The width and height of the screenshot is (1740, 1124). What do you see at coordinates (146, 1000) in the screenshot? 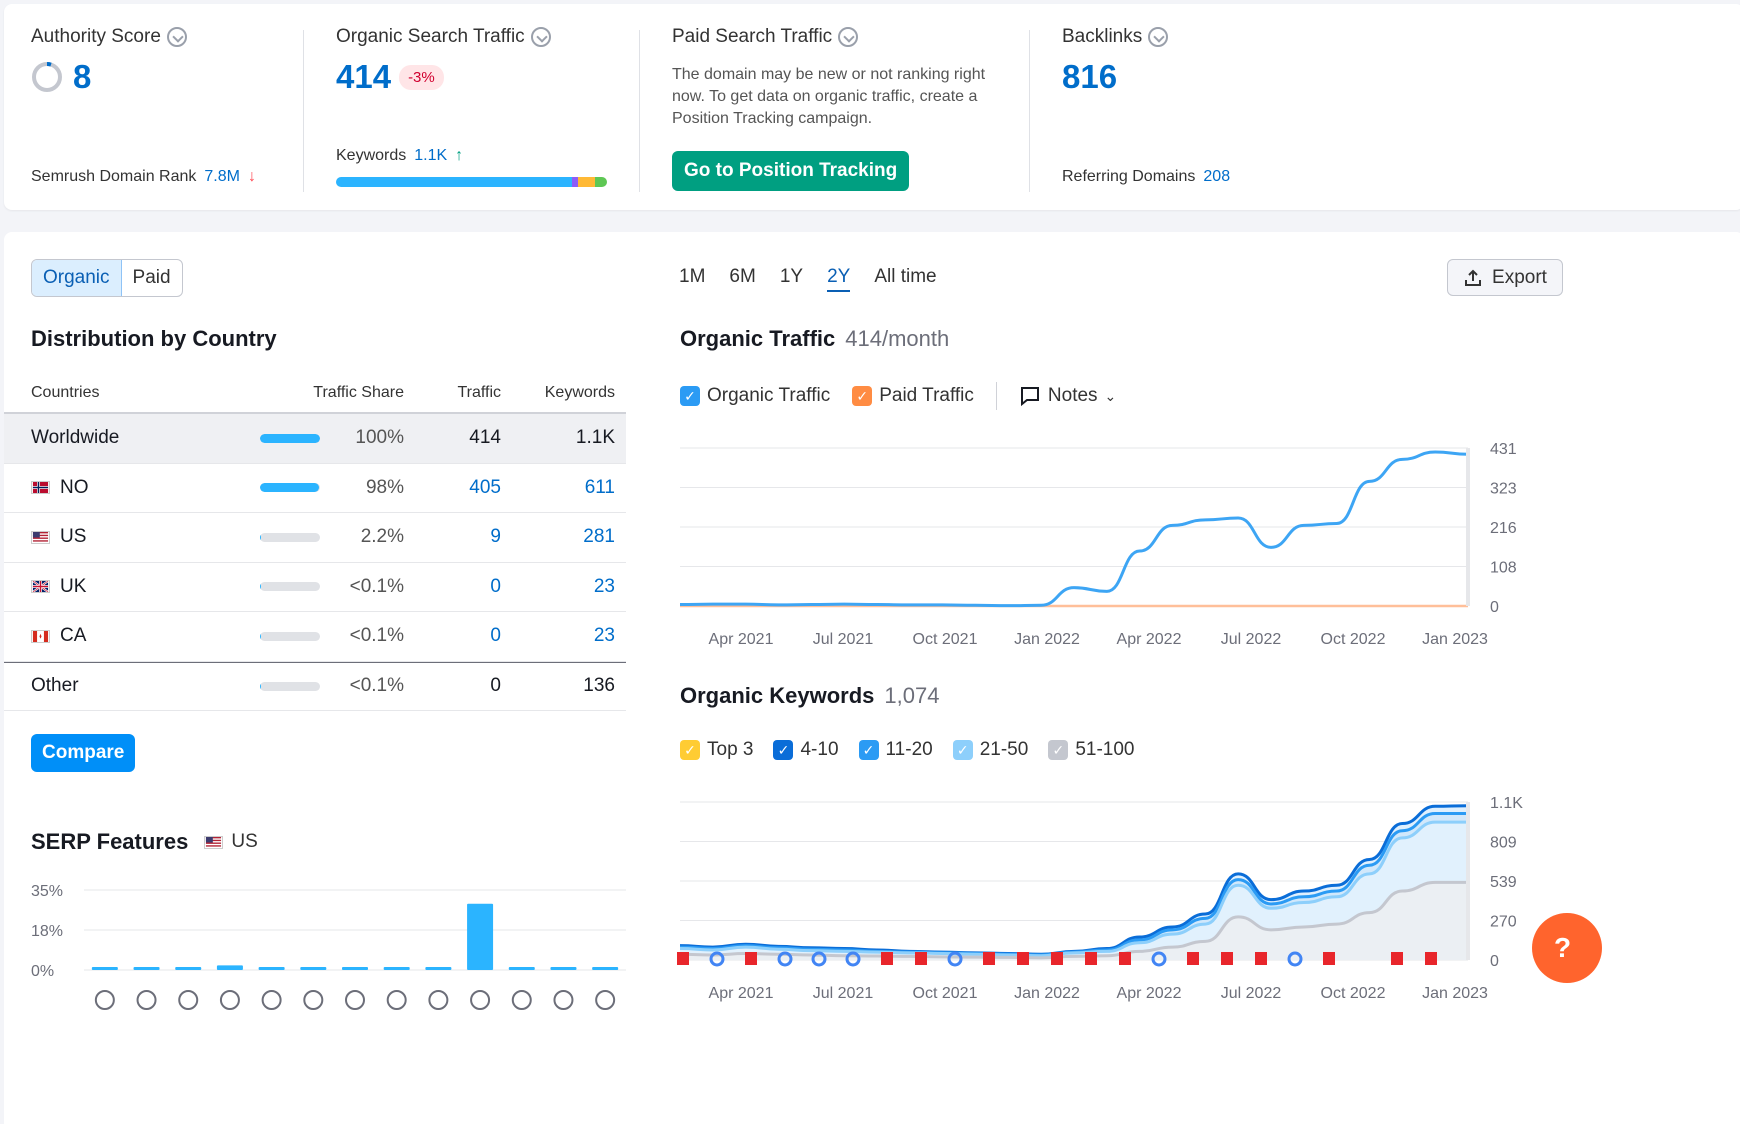
I see `location-pin-icon` at bounding box center [146, 1000].